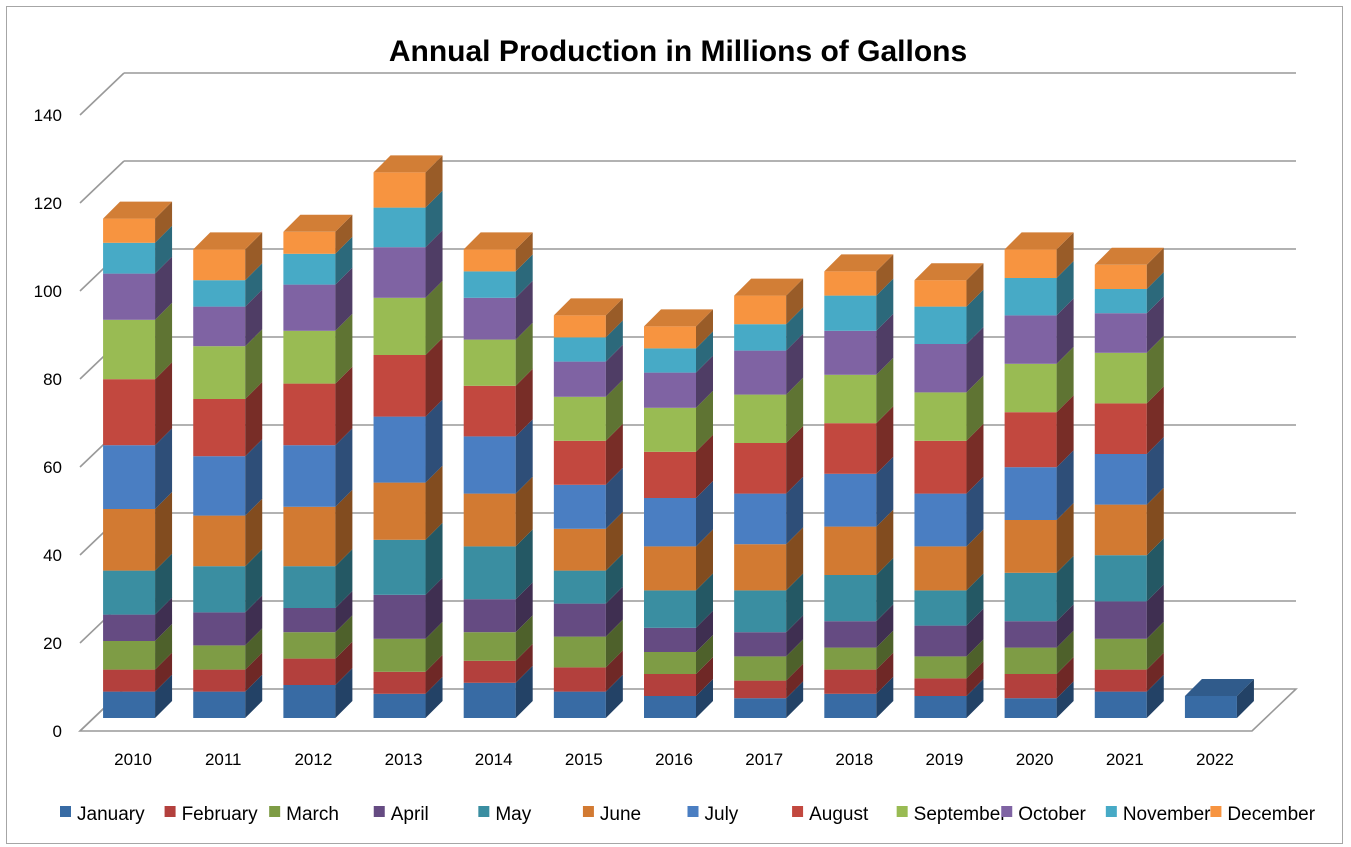 This screenshot has width=1351, height=847. What do you see at coordinates (1129, 482) in the screenshot?
I see `bar-2021` at bounding box center [1129, 482].